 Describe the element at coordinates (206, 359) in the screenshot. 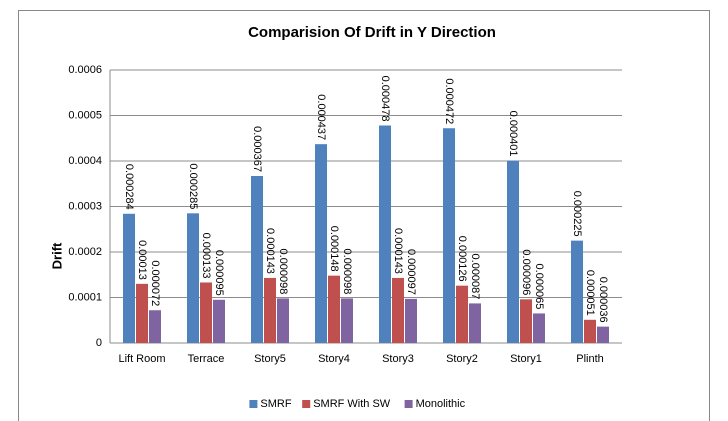

I see `x-tick-label: Terrace` at that location.